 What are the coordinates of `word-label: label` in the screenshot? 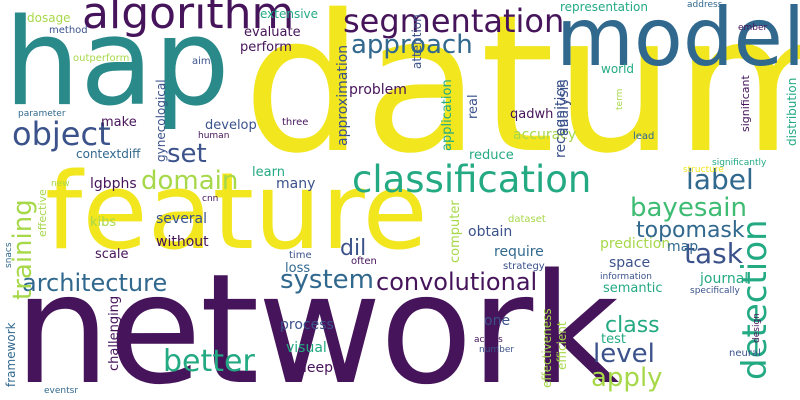 It's located at (720, 179).